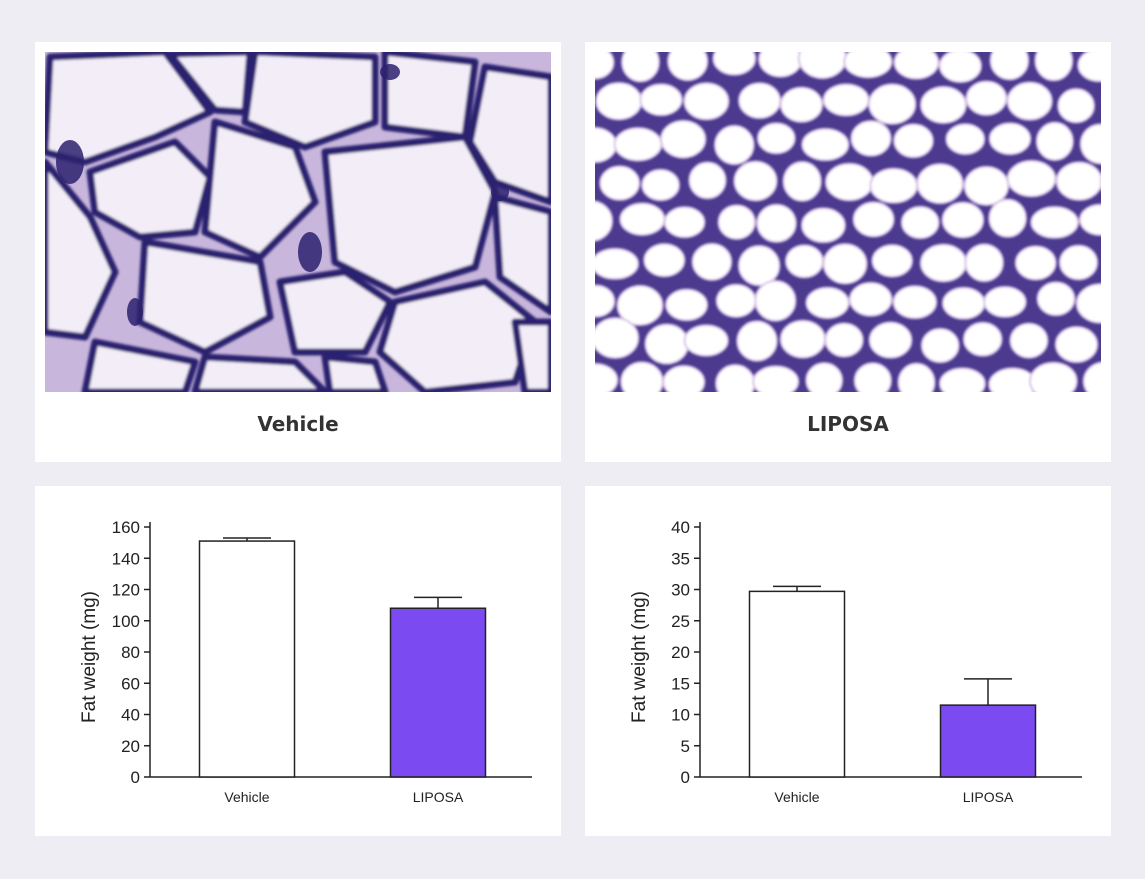  What do you see at coordinates (126, 621) in the screenshot?
I see `y-tick-label: 100` at bounding box center [126, 621].